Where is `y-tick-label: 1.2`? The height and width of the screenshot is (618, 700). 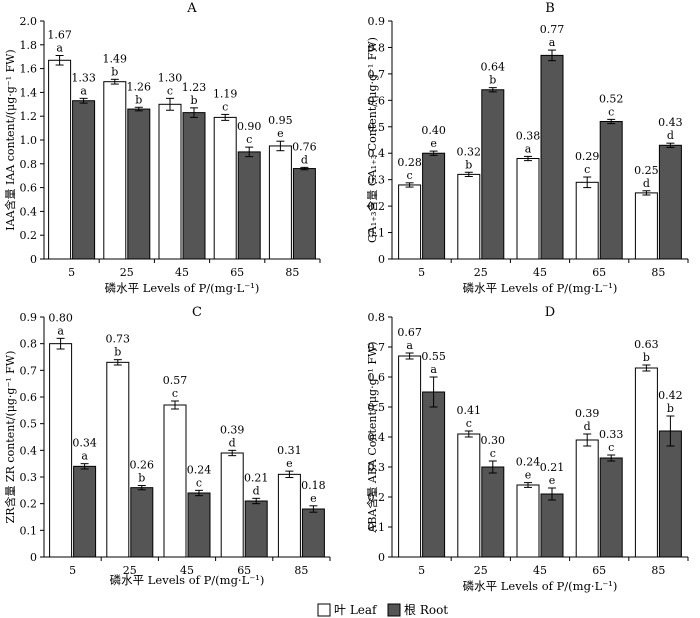 y-tick-label: 1.2 is located at coordinates (29, 116).